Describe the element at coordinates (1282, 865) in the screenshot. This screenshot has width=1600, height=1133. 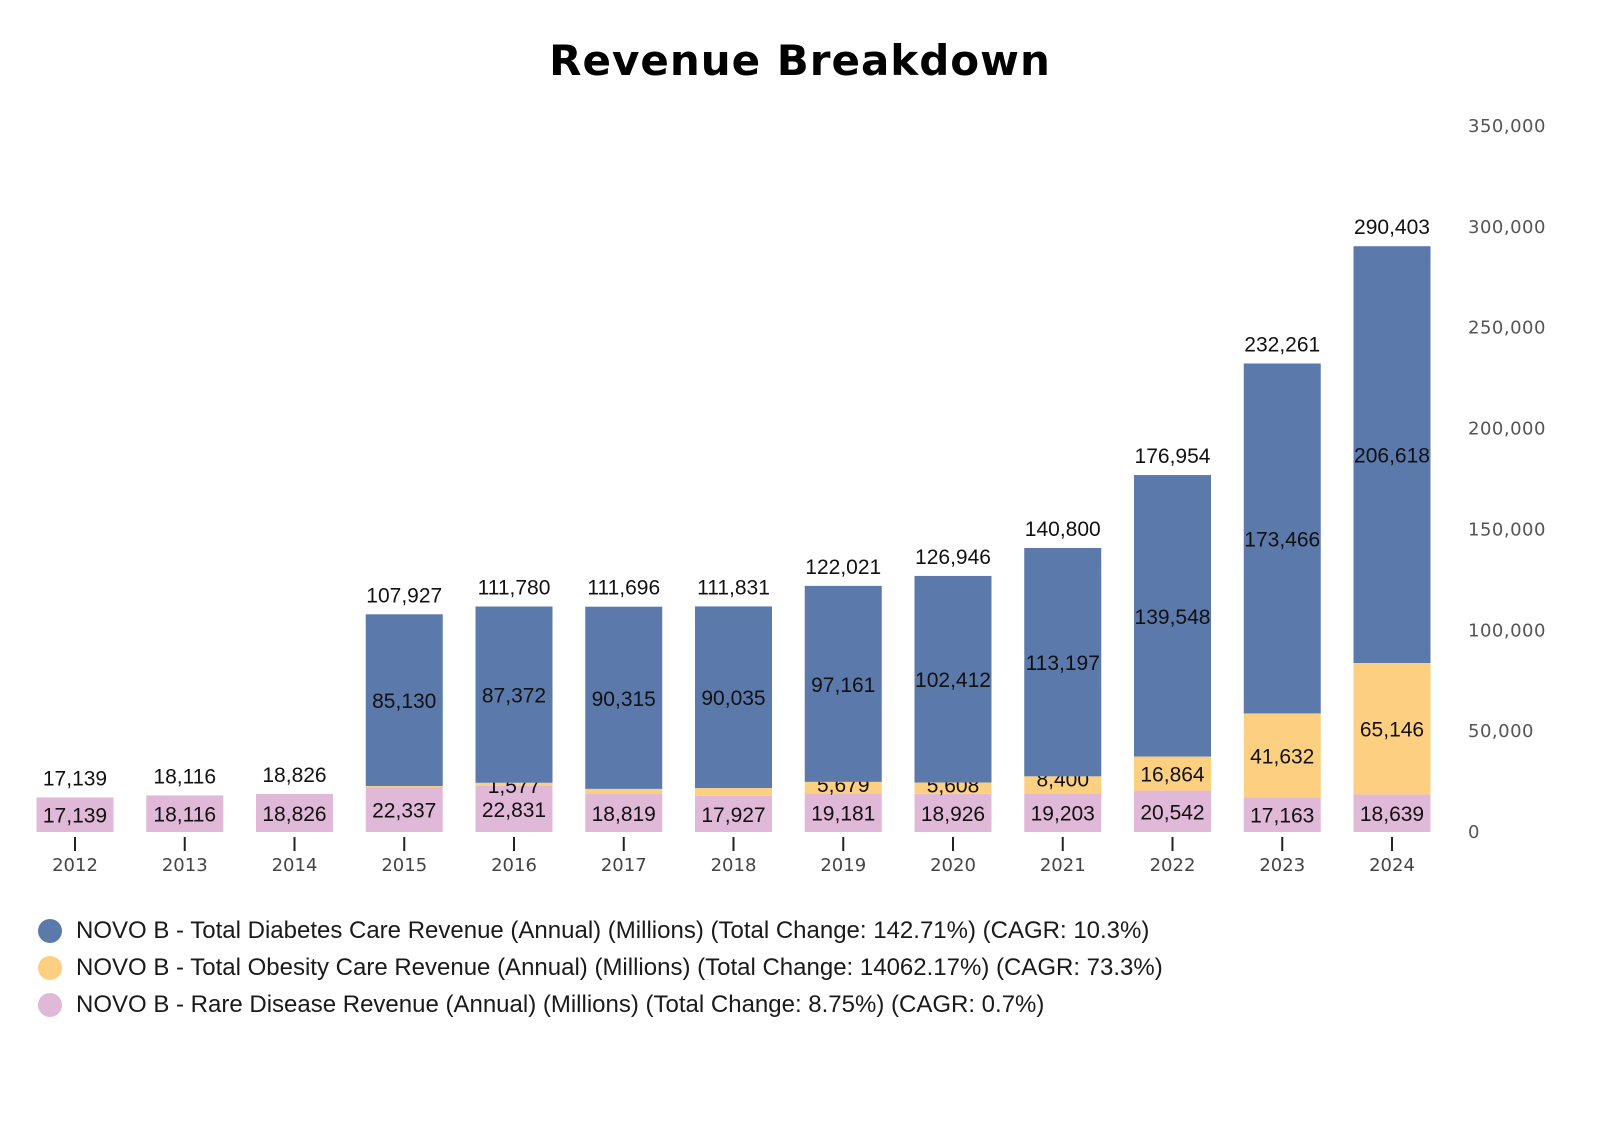
I see `x-tick-label: 2023` at that location.